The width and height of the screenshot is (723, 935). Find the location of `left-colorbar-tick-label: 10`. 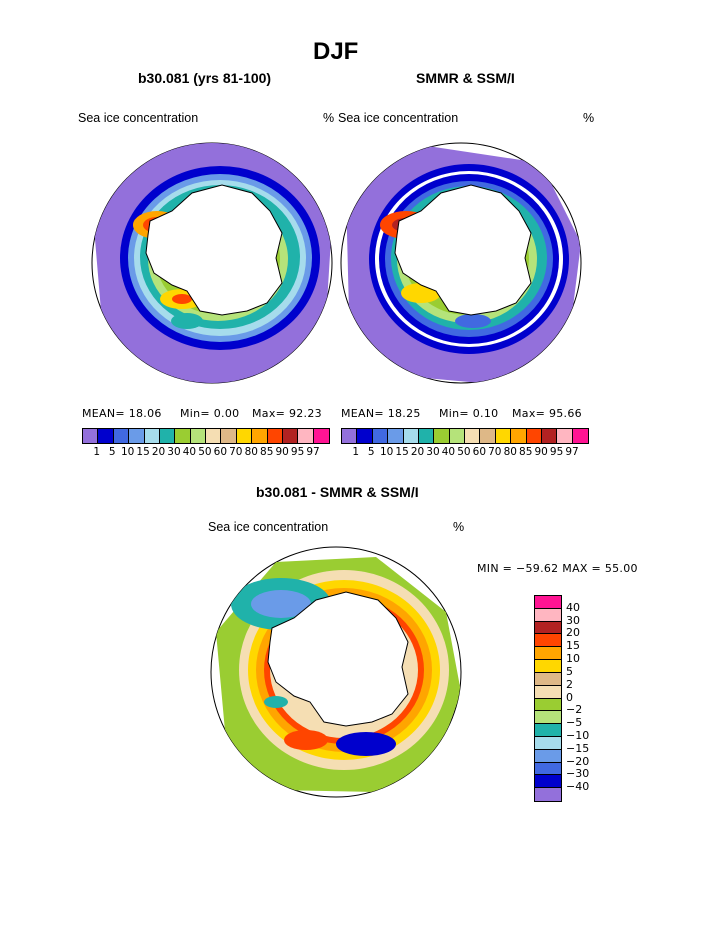

left-colorbar-tick-label: 10 is located at coordinates (127, 452).